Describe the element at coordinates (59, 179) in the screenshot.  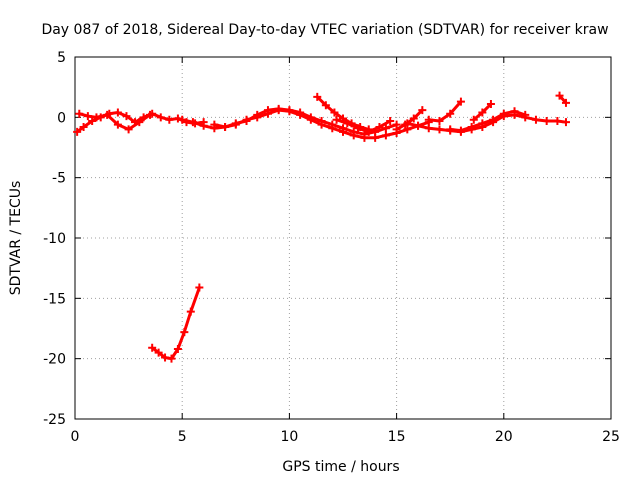
I see `y-tick-label: -5` at that location.